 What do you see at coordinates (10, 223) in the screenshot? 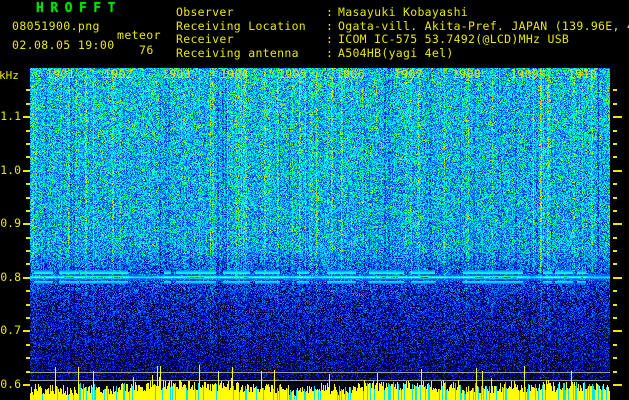
I see `y-tick-label: 0.9` at bounding box center [10, 223].